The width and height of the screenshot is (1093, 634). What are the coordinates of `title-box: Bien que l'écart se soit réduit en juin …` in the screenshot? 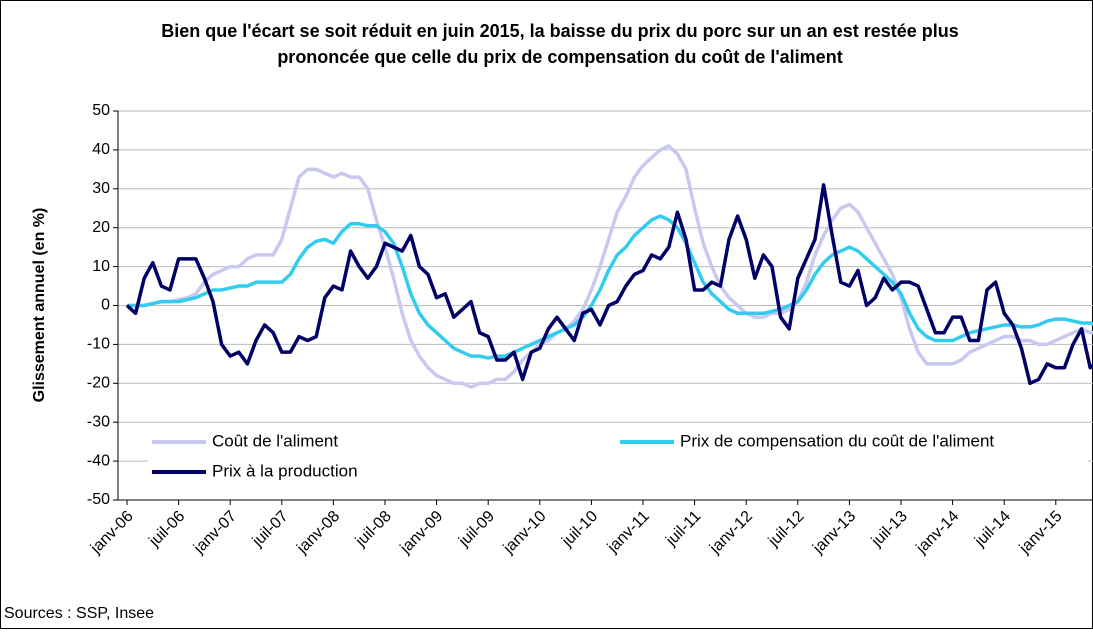 It's located at (560, 44).